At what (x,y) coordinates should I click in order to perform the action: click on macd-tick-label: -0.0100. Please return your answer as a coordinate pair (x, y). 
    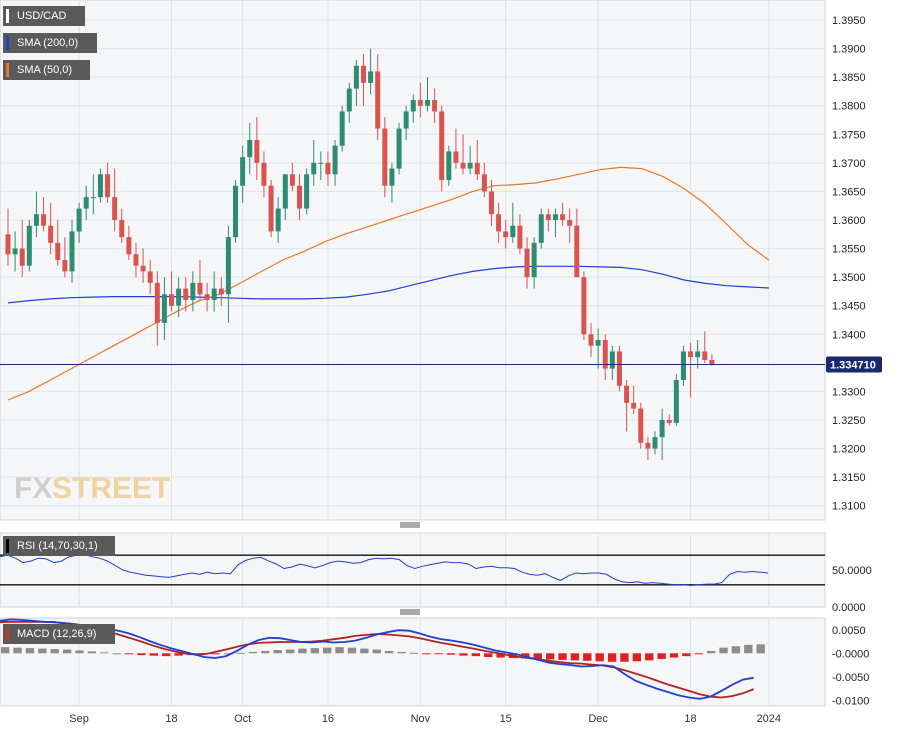
    Looking at the image, I should click on (850, 701).